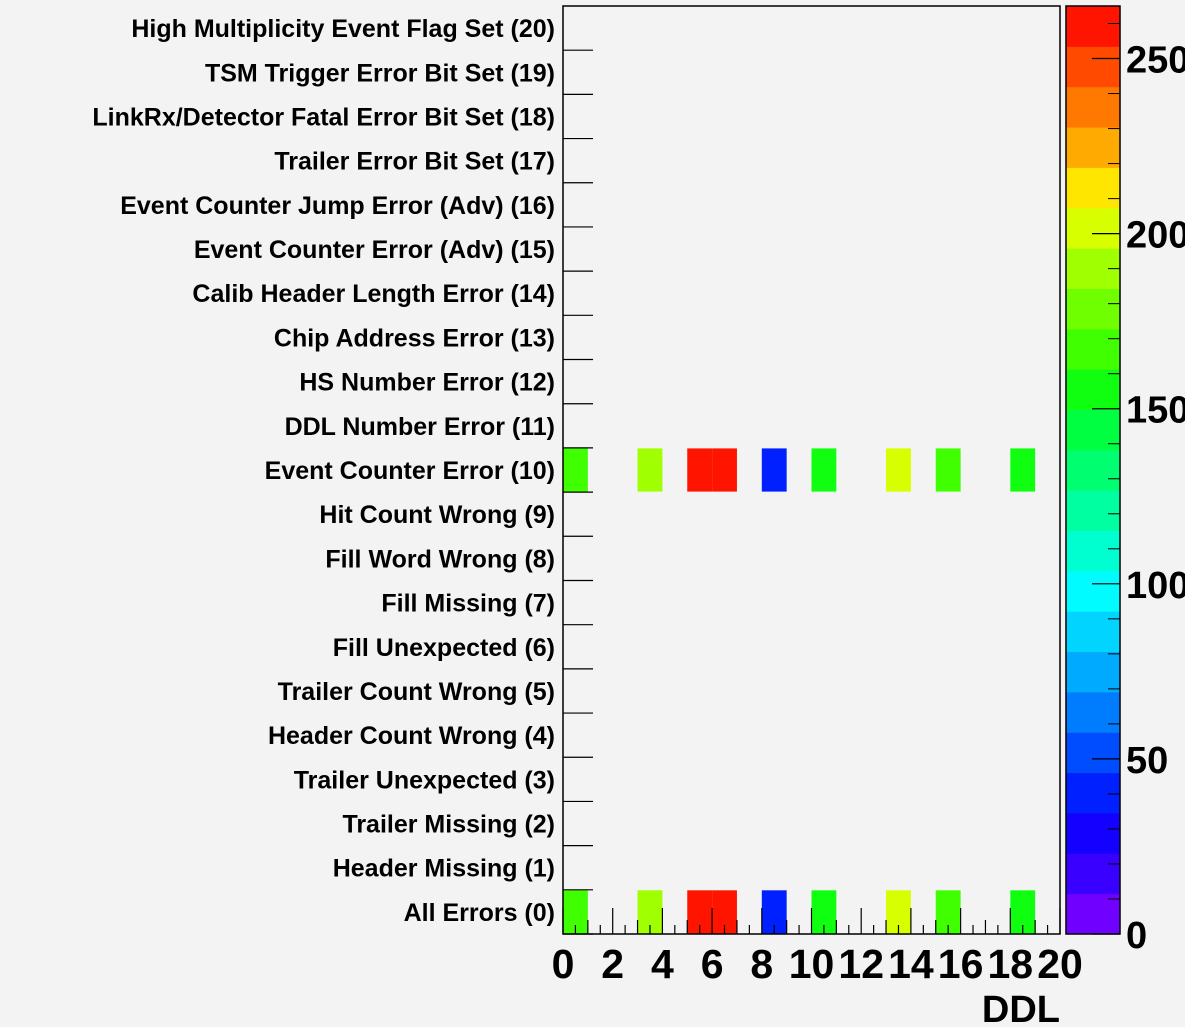  What do you see at coordinates (1147, 761) in the screenshot?
I see `colorbar-tick-label: 50` at bounding box center [1147, 761].